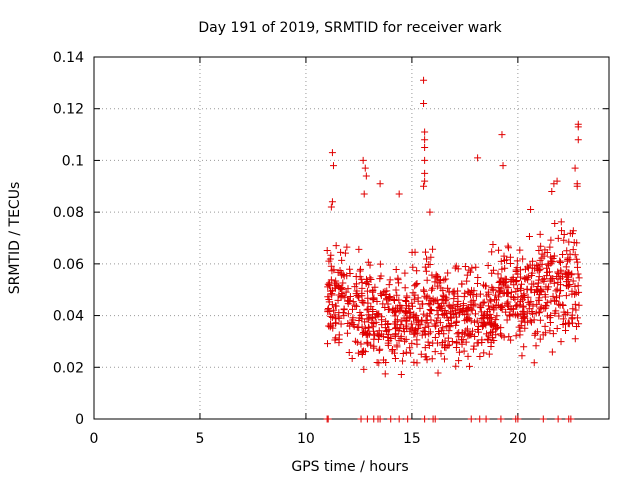  Describe the element at coordinates (68, 213) in the screenshot. I see `y-tick-label: 0.08` at that location.